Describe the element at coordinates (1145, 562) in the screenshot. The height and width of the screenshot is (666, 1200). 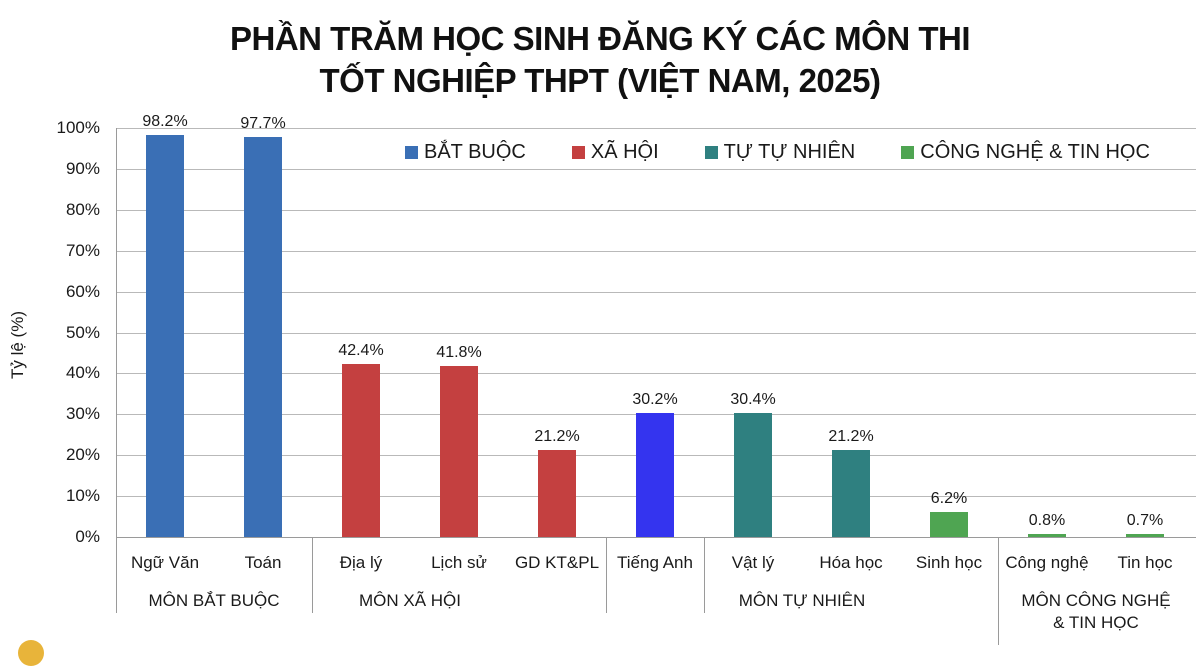
I see `x-tick-label: Tin học` at that location.